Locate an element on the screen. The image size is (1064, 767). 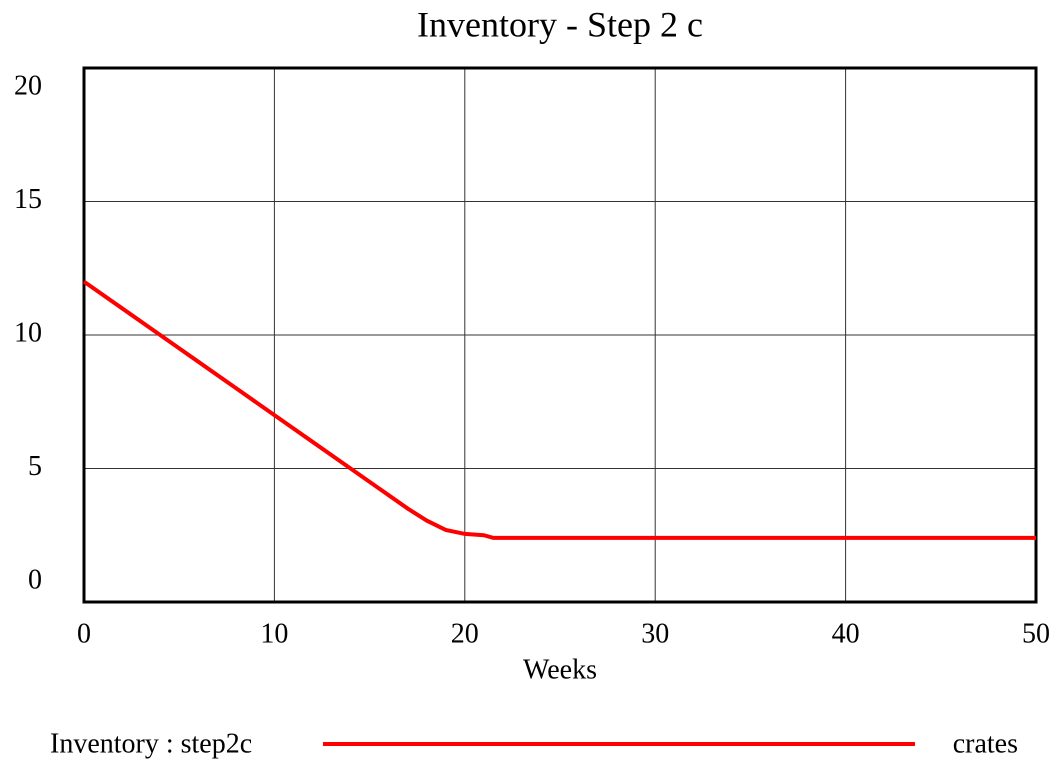
x-axis-label: Weeks is located at coordinates (560, 669).